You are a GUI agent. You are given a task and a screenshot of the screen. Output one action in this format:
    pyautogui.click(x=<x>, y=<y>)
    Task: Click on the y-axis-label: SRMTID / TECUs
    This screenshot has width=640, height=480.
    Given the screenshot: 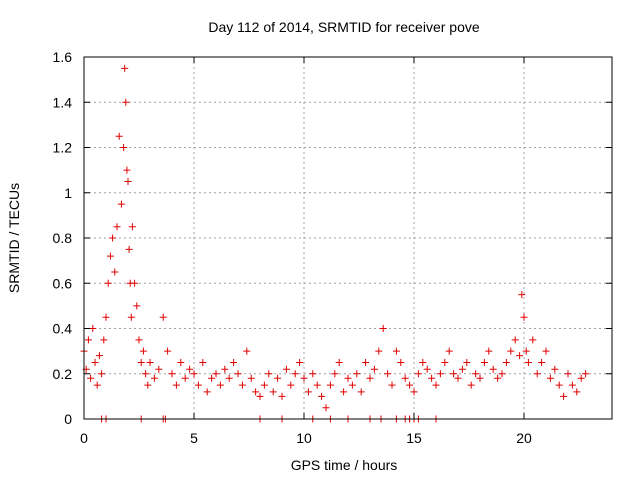 What is the action you would take?
    pyautogui.click(x=14, y=238)
    